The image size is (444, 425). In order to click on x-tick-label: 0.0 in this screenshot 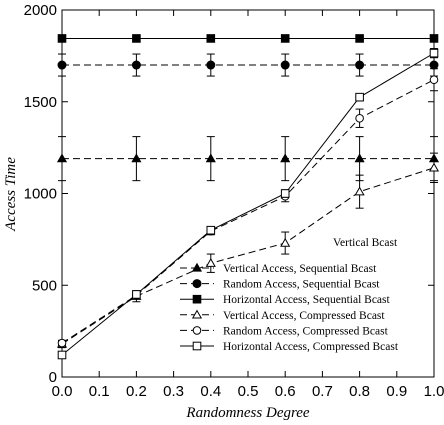, I will do `click(62, 391)`.